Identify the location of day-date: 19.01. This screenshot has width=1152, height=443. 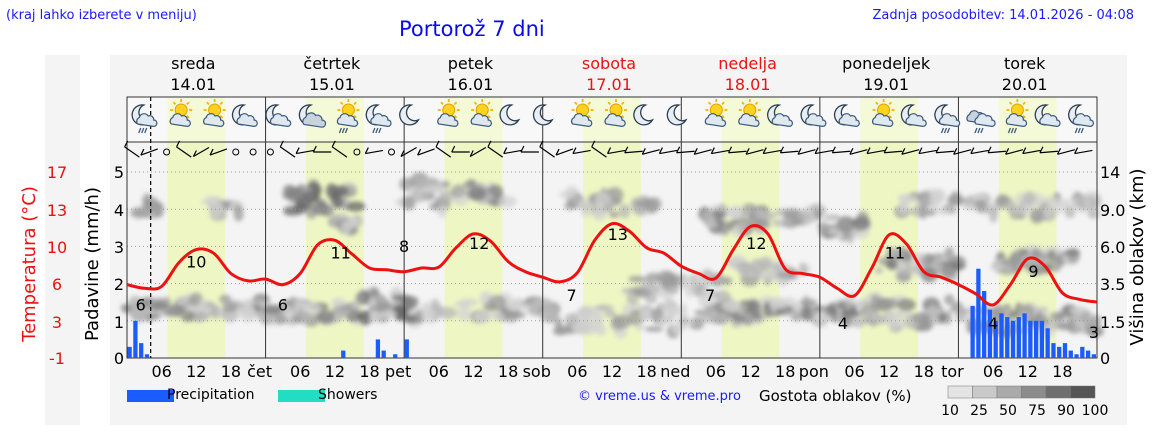
(886, 84).